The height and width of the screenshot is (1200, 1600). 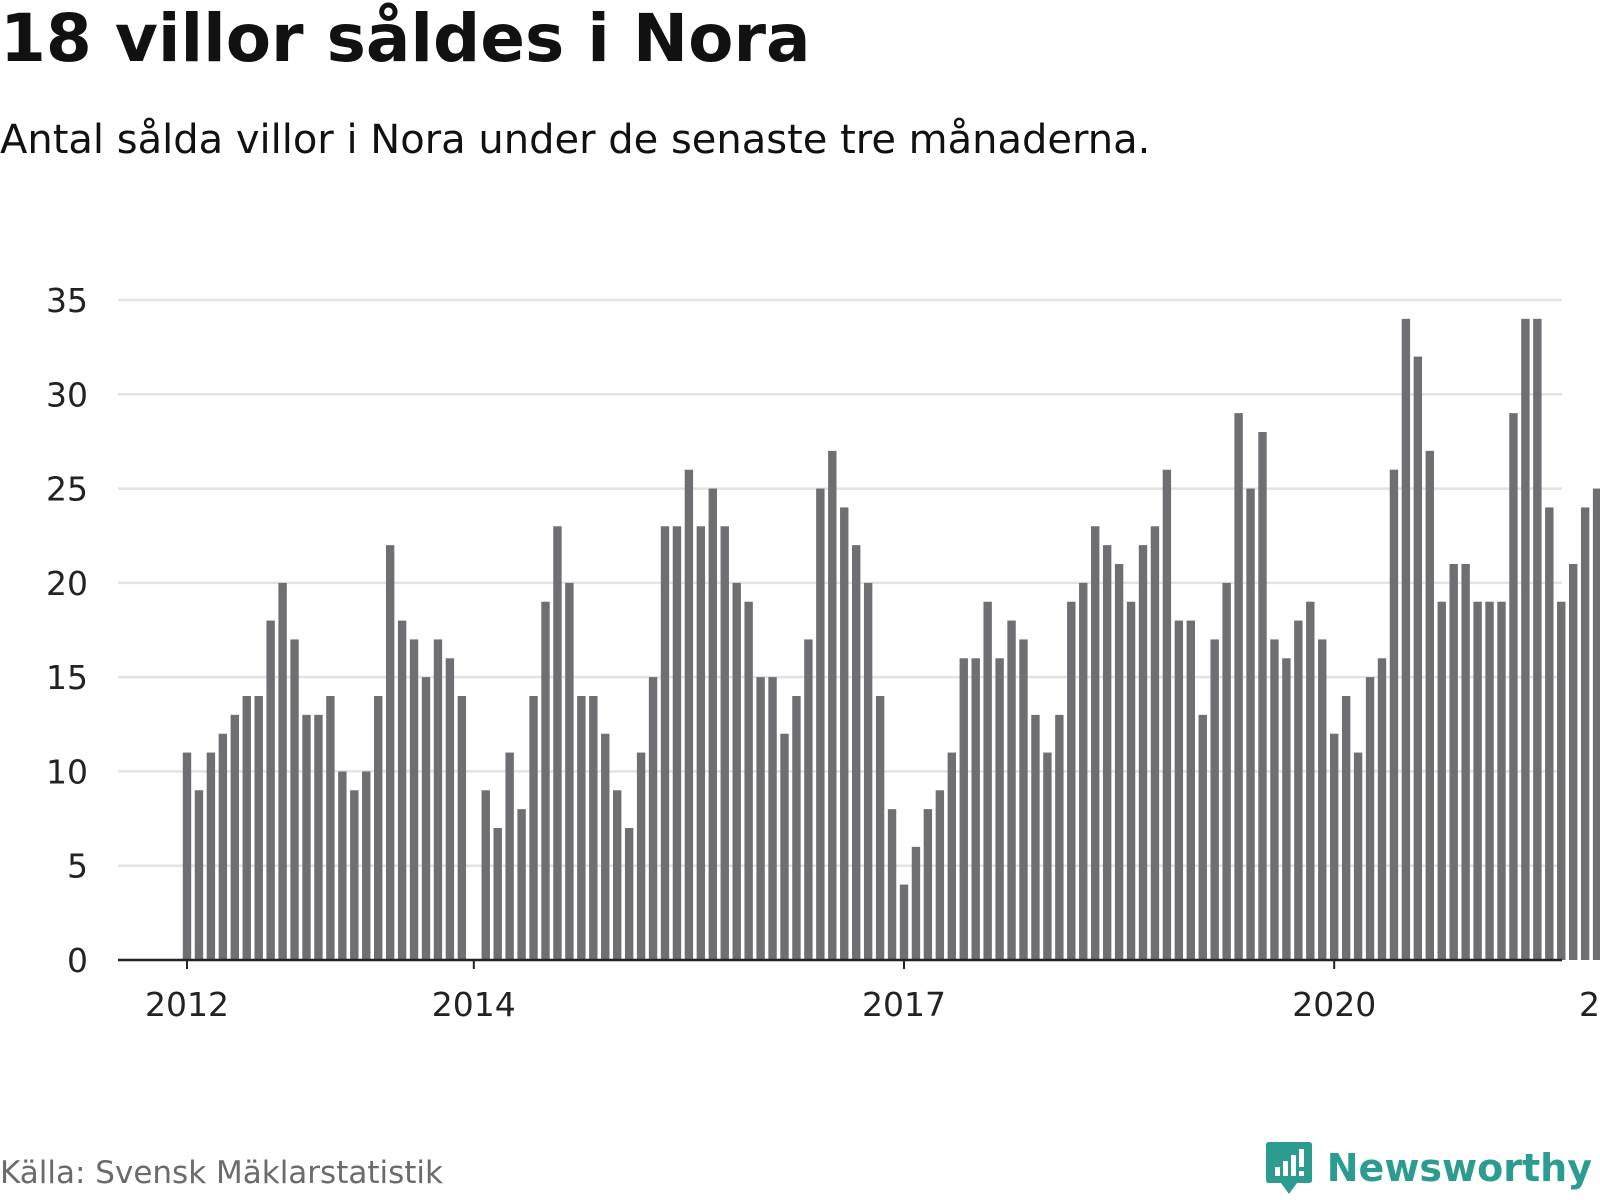 I want to click on brand-name: Newsworthy, so click(x=1459, y=1168).